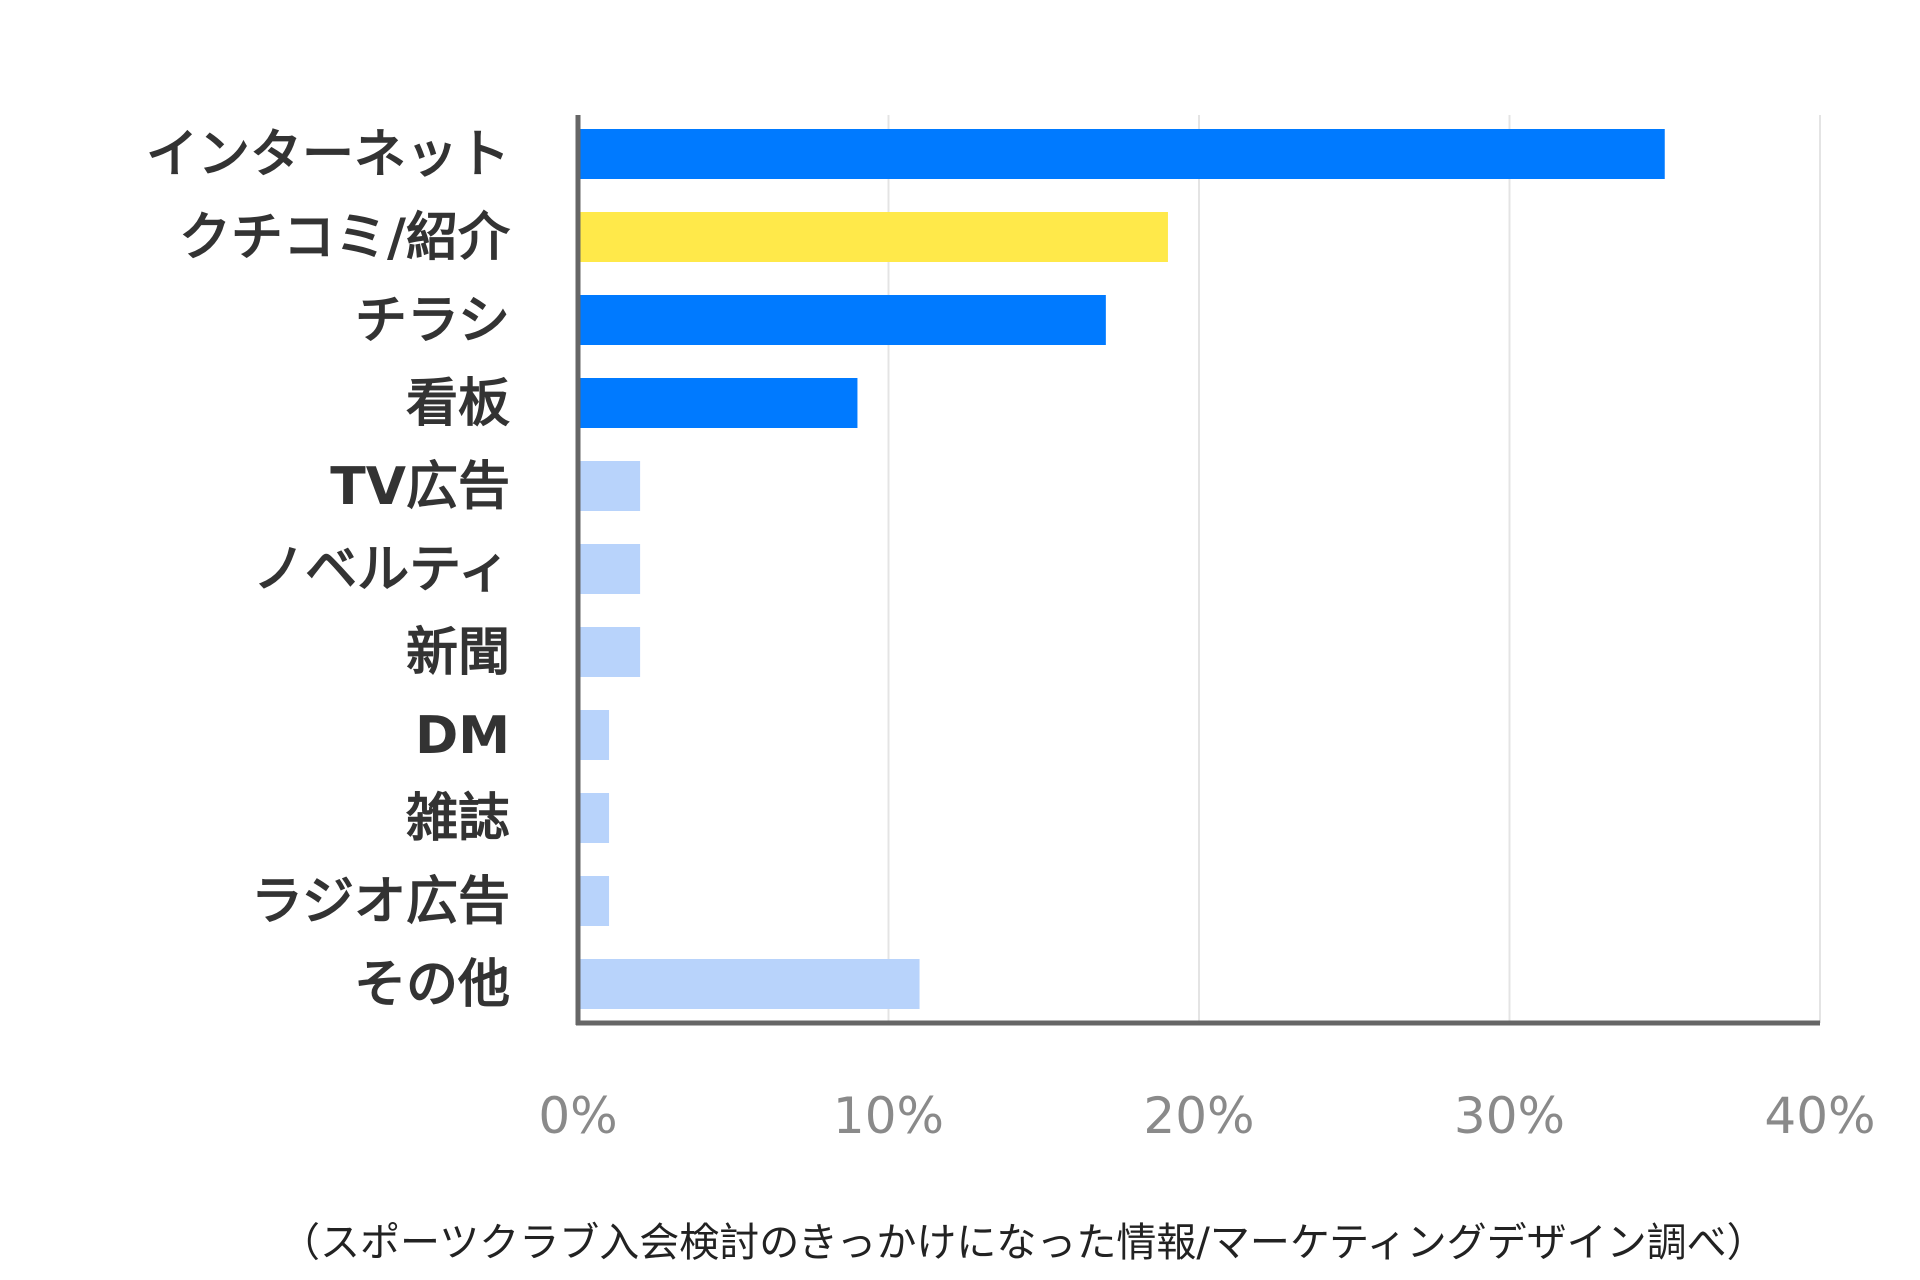 The width and height of the screenshot is (1920, 1280). What do you see at coordinates (458, 653) in the screenshot?
I see `category-label: 新聞` at bounding box center [458, 653].